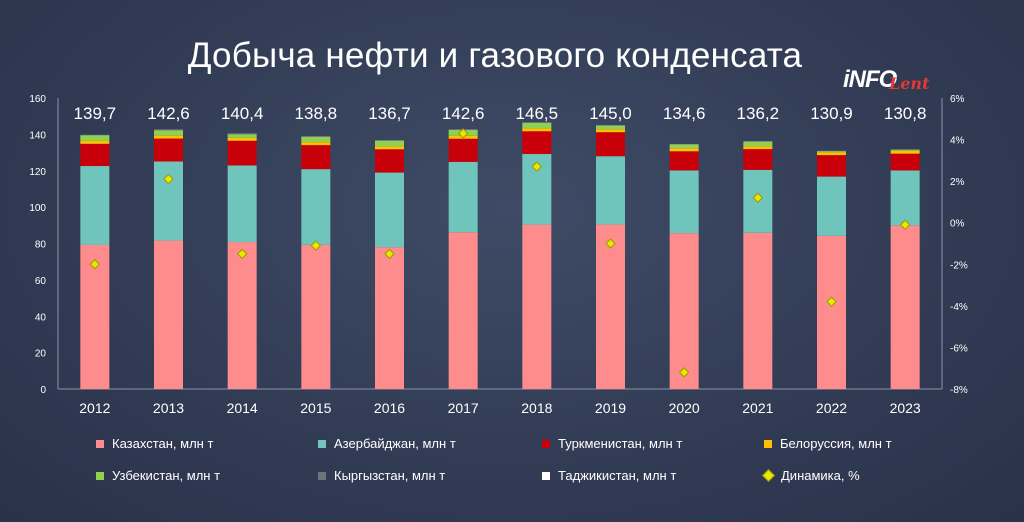 The width and height of the screenshot is (1024, 522). Describe the element at coordinates (620, 443) in the screenshot. I see `legend-label: Туркменистан, млн т` at that location.